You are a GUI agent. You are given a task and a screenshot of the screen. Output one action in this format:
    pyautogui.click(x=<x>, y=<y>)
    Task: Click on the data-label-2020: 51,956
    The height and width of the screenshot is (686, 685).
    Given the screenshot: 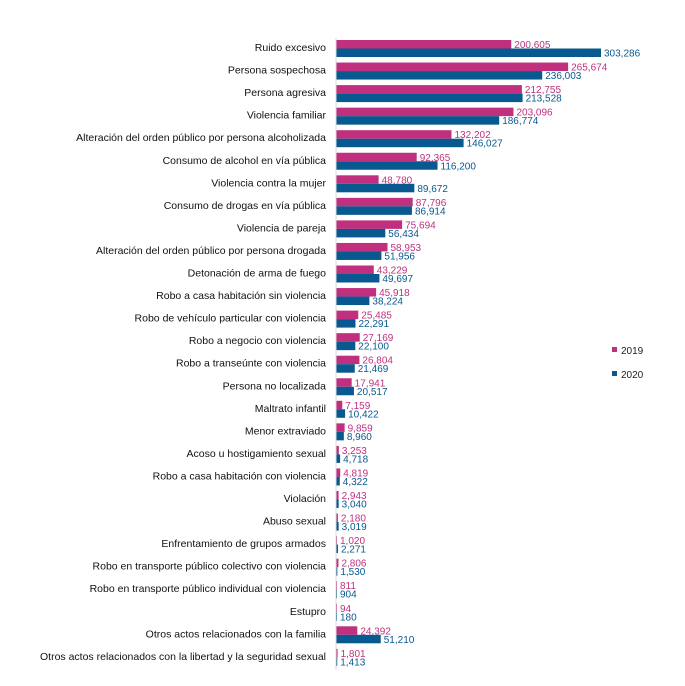 What is the action you would take?
    pyautogui.click(x=399, y=256)
    